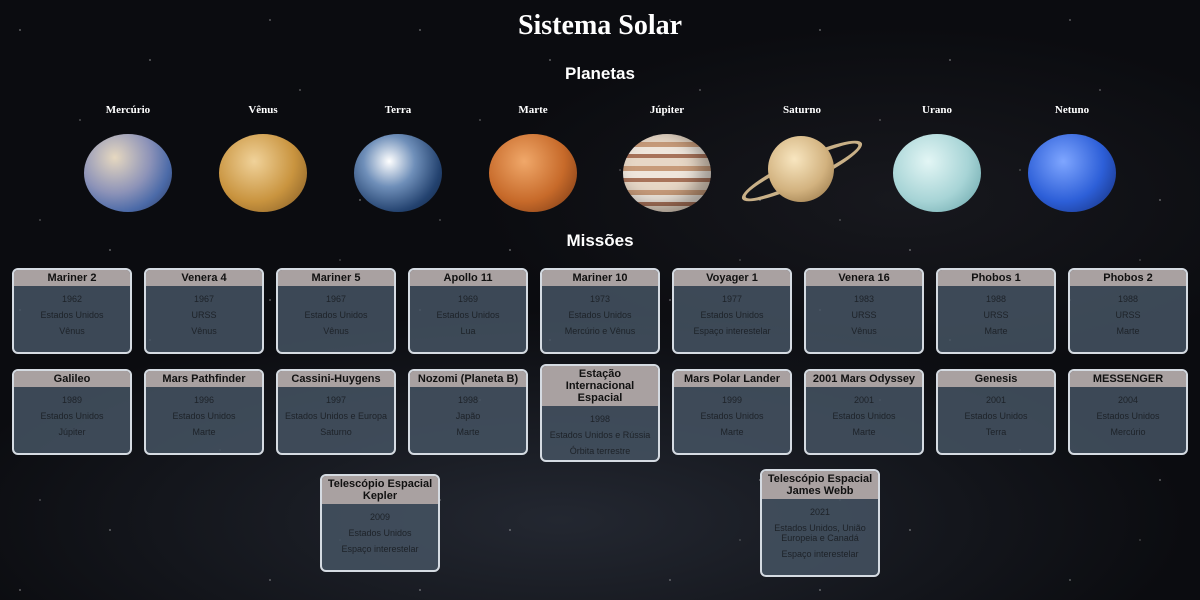 This screenshot has width=1200, height=600. What do you see at coordinates (468, 416) in the screenshot?
I see `mission-country: Japão` at bounding box center [468, 416].